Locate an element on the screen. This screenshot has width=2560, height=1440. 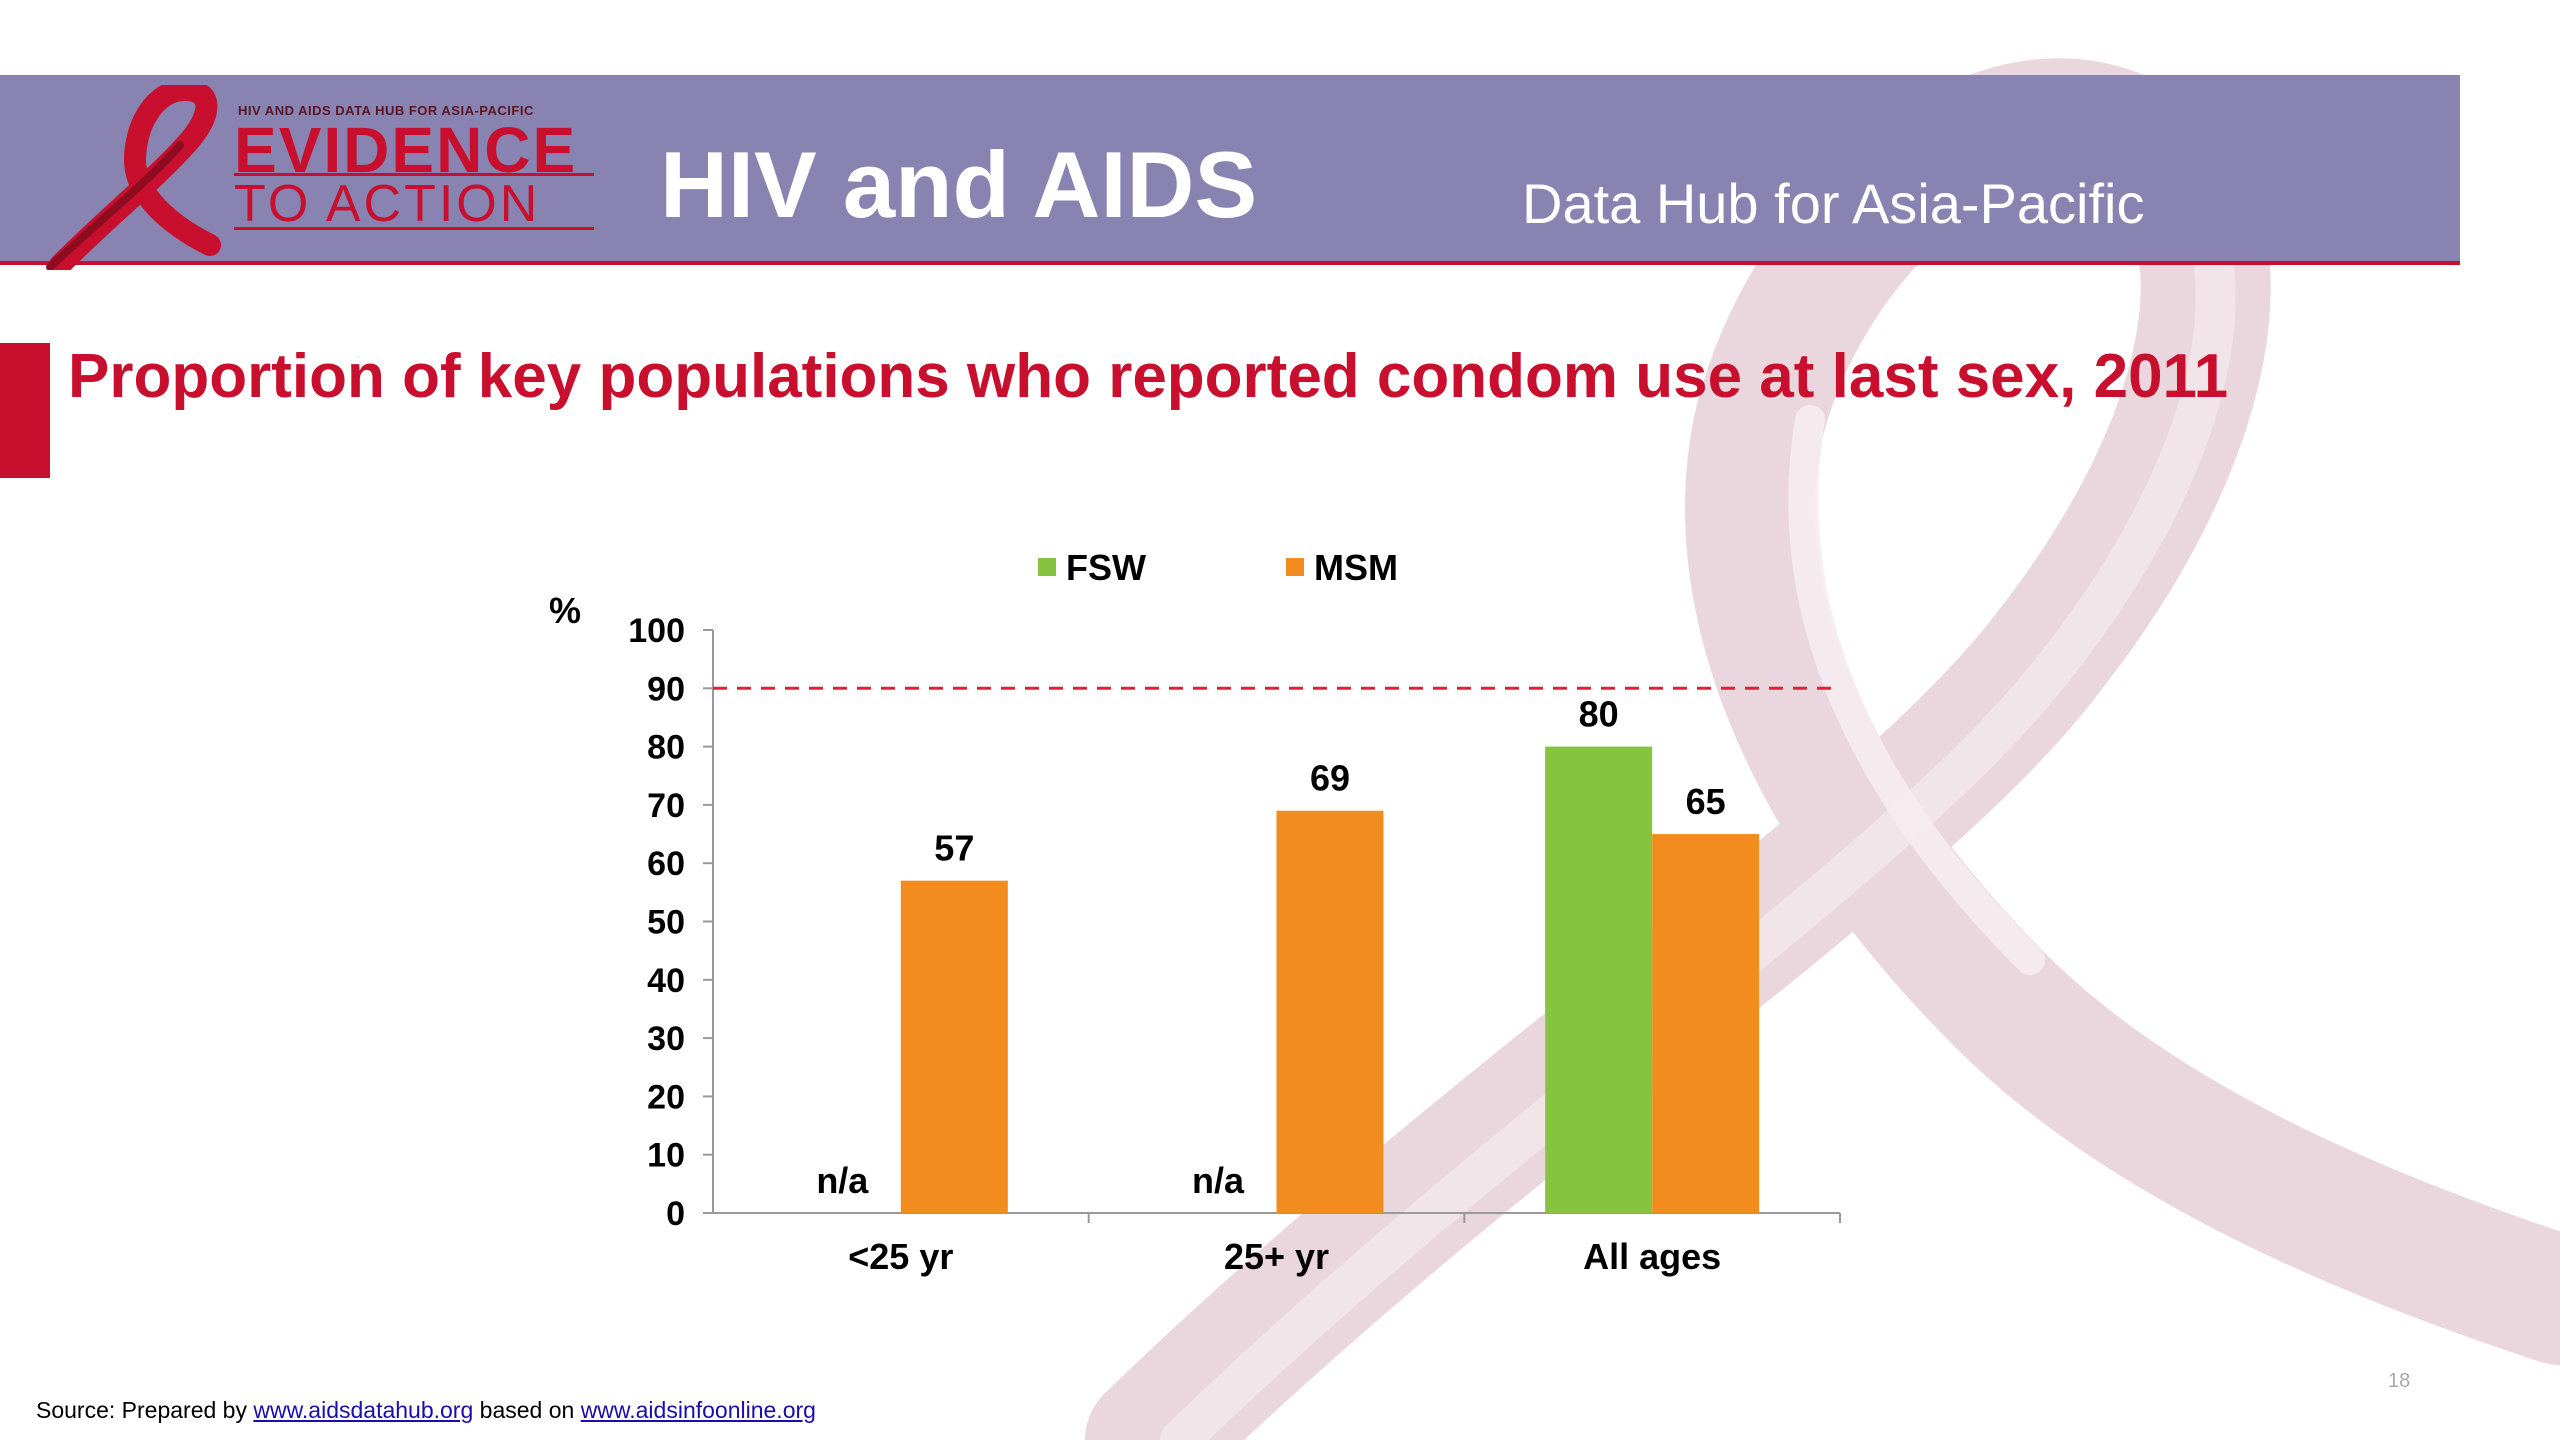
y-tick-label: 70 is located at coordinates (666, 806).